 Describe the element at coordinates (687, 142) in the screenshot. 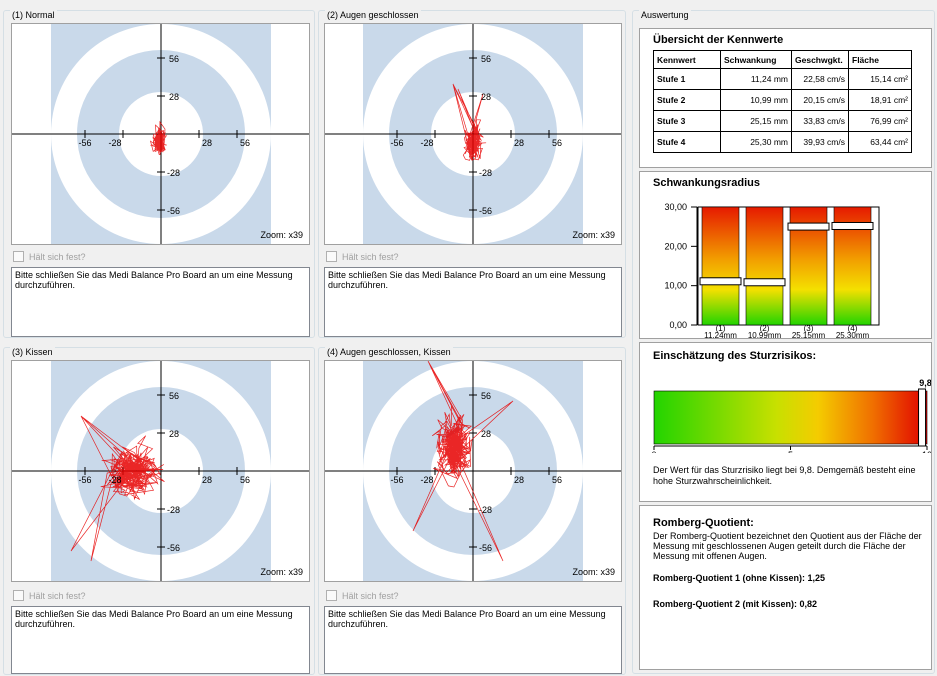

I see `table-cell: Stufe 4` at that location.